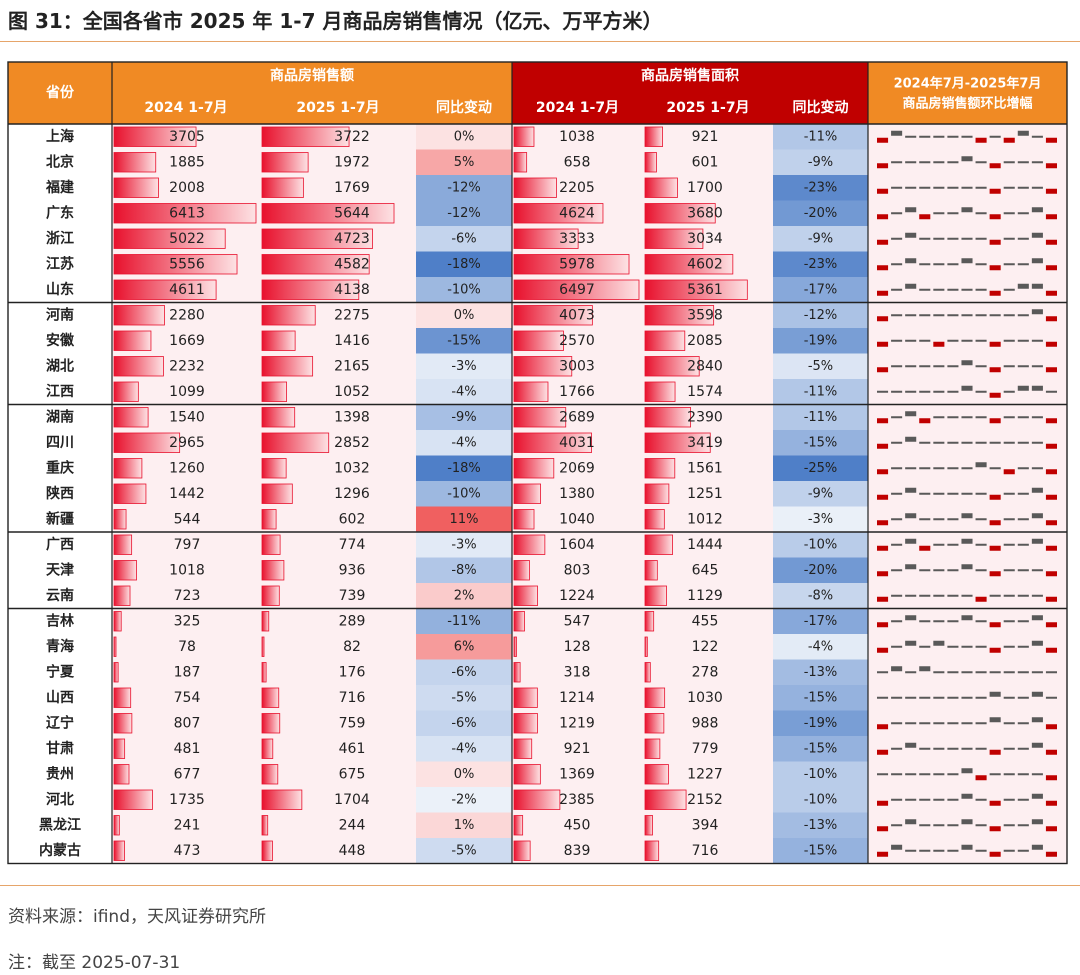 This screenshot has height=975, width=1080. What do you see at coordinates (967, 93) in the screenshot?
I see `header-bg-spark` at bounding box center [967, 93].